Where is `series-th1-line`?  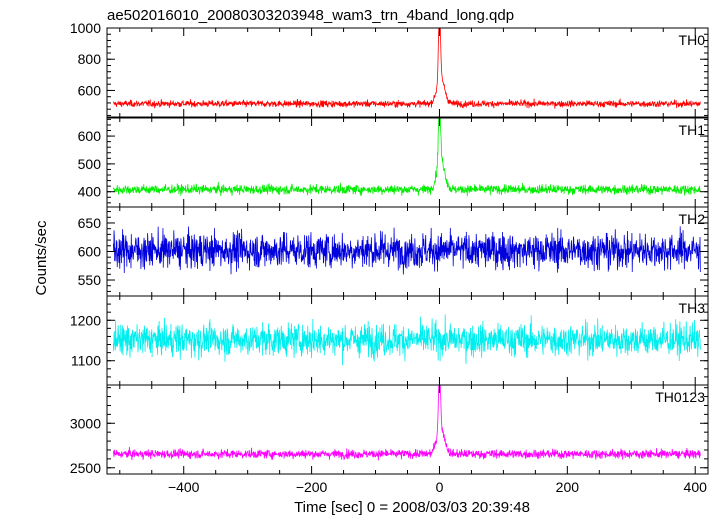
series-th1-line is located at coordinates (407, 157).